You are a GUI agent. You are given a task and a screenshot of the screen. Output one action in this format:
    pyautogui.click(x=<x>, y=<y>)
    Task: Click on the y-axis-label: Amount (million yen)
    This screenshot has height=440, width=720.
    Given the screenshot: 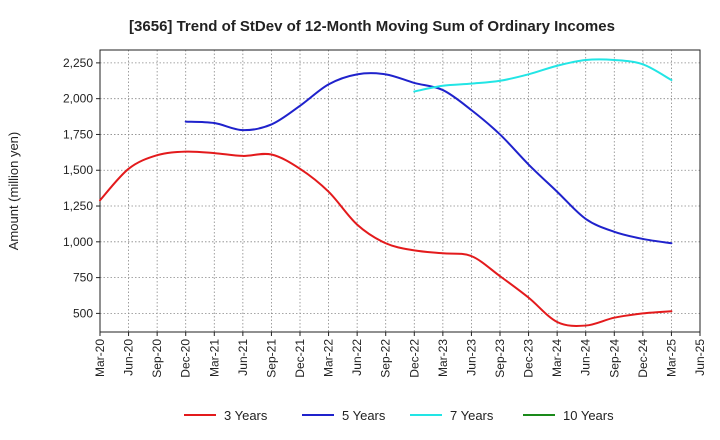 What is the action you would take?
    pyautogui.click(x=13, y=191)
    